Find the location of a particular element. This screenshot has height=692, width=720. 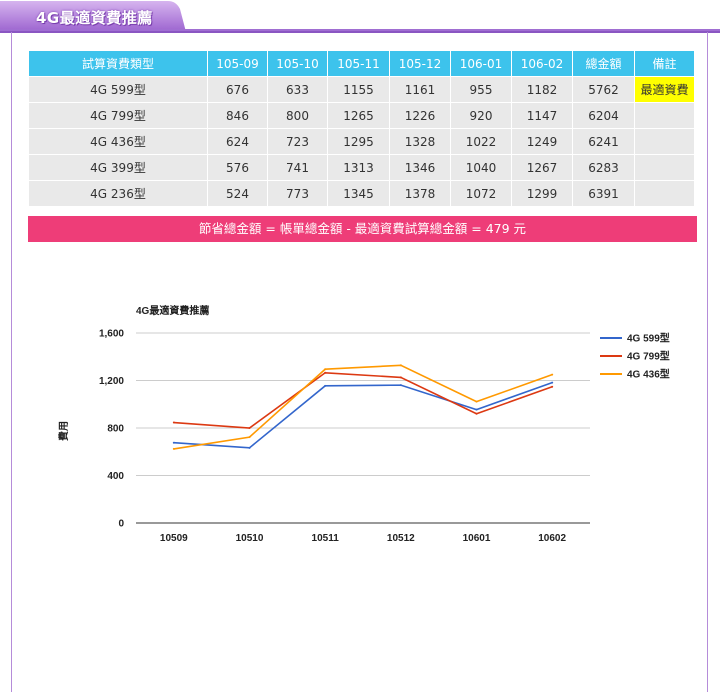

column-header-plan: 試算資費類型 is located at coordinates (118, 63).